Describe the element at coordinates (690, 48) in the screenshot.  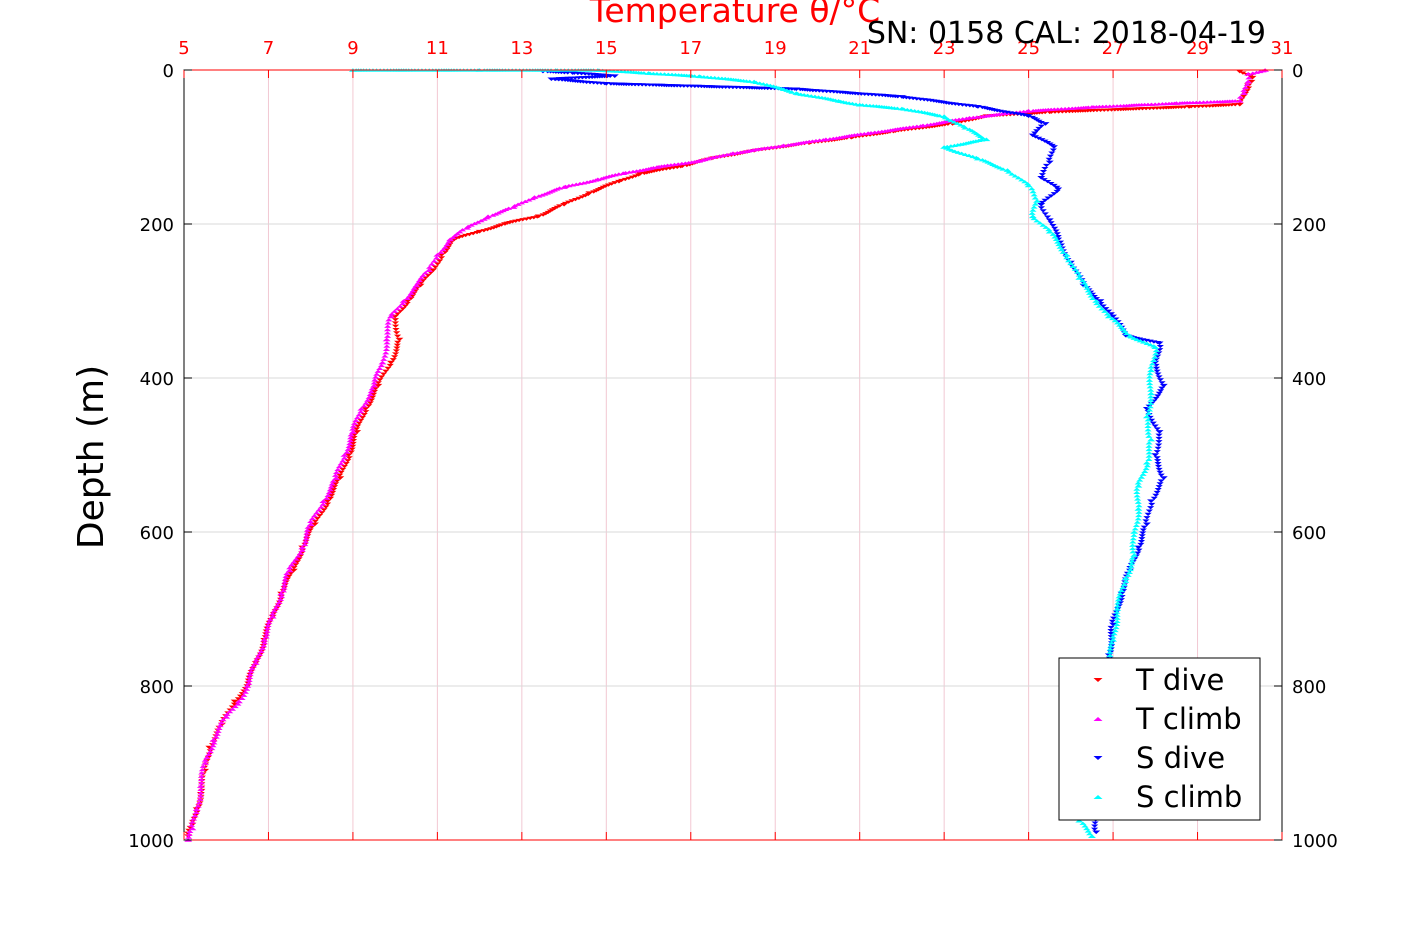
I see `x-tick-label-6: 17` at that location.